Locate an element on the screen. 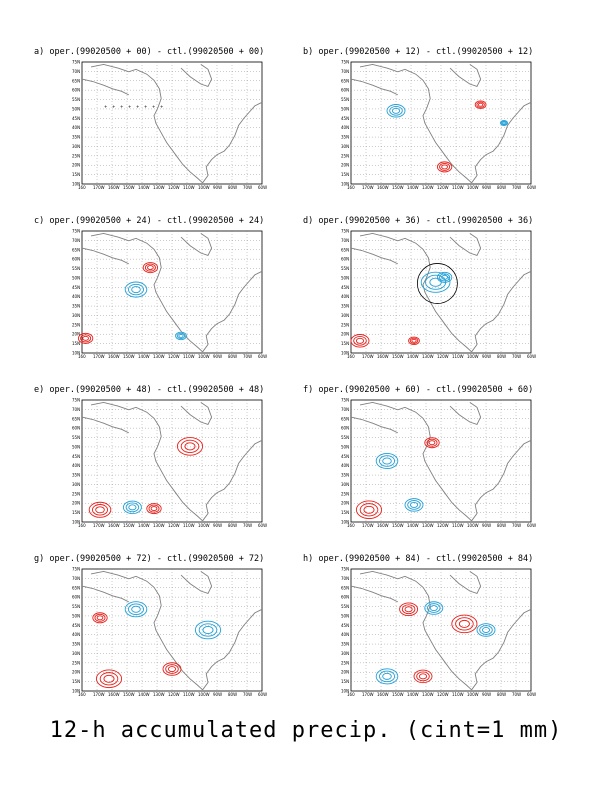  lon-tick-label: 70W is located at coordinates (516, 187).